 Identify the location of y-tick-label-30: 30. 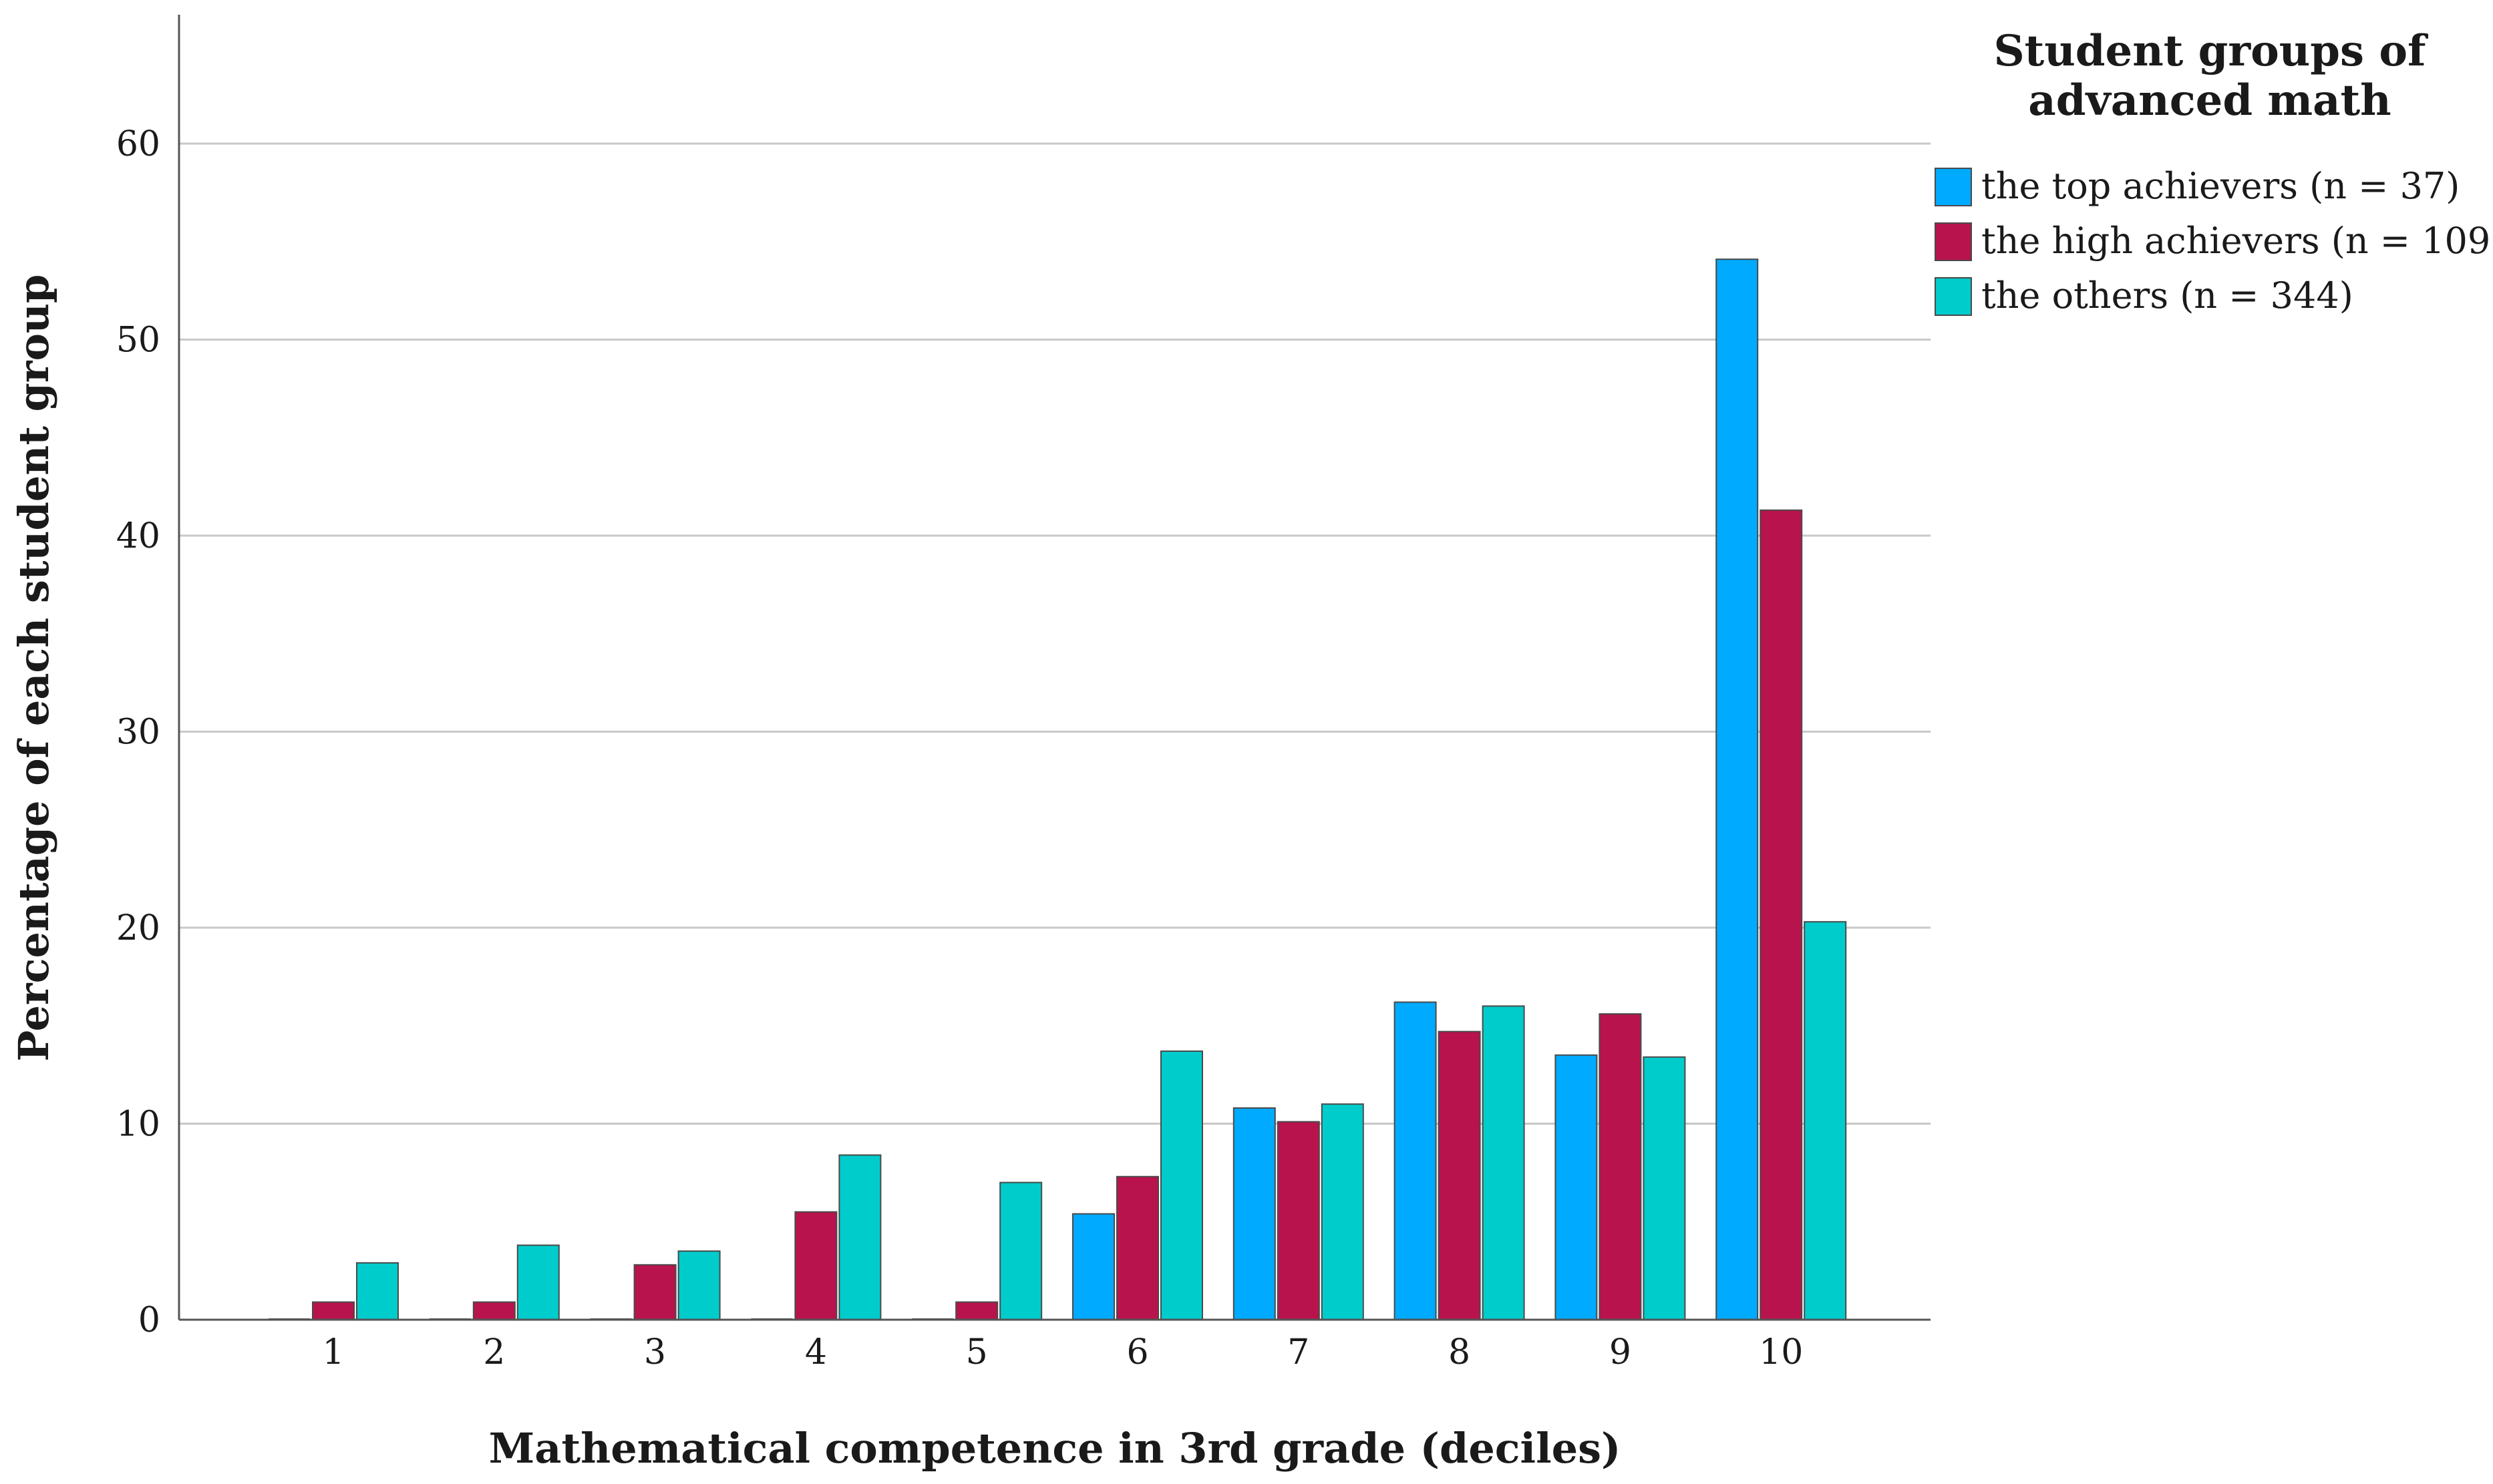
(138, 733).